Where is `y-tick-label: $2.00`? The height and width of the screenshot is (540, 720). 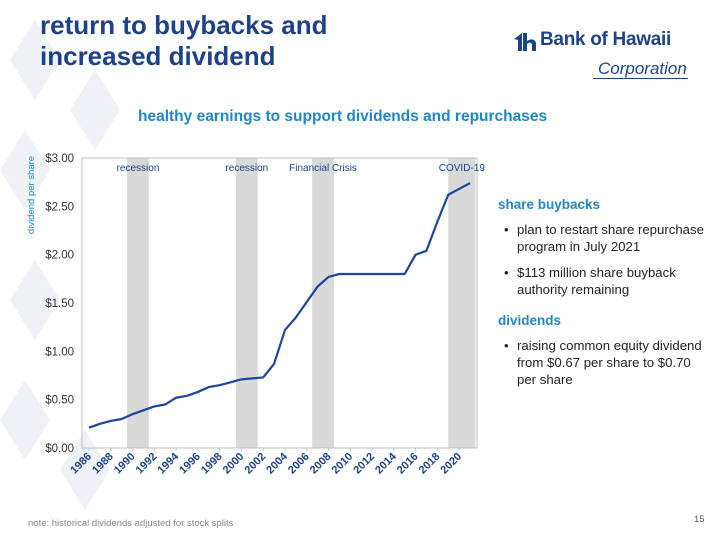
y-tick-label: $2.00 is located at coordinates (59, 256).